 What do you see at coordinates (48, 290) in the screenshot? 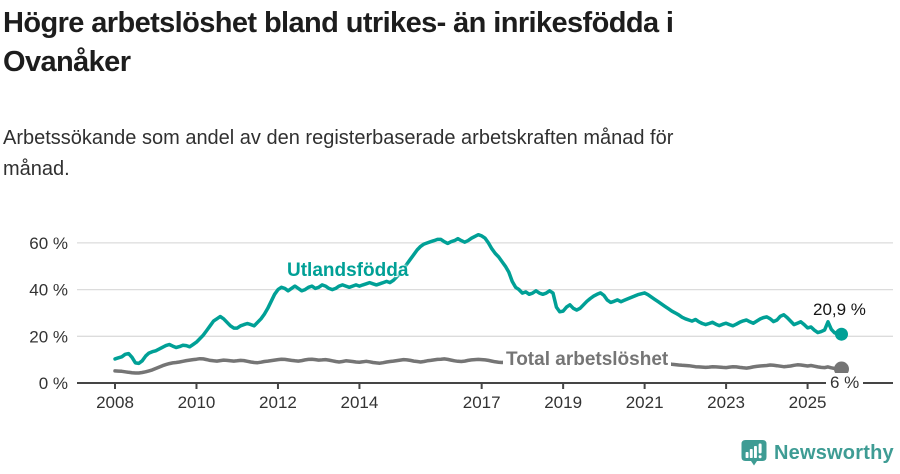
I see `y-tick-label: 40 %` at bounding box center [48, 290].